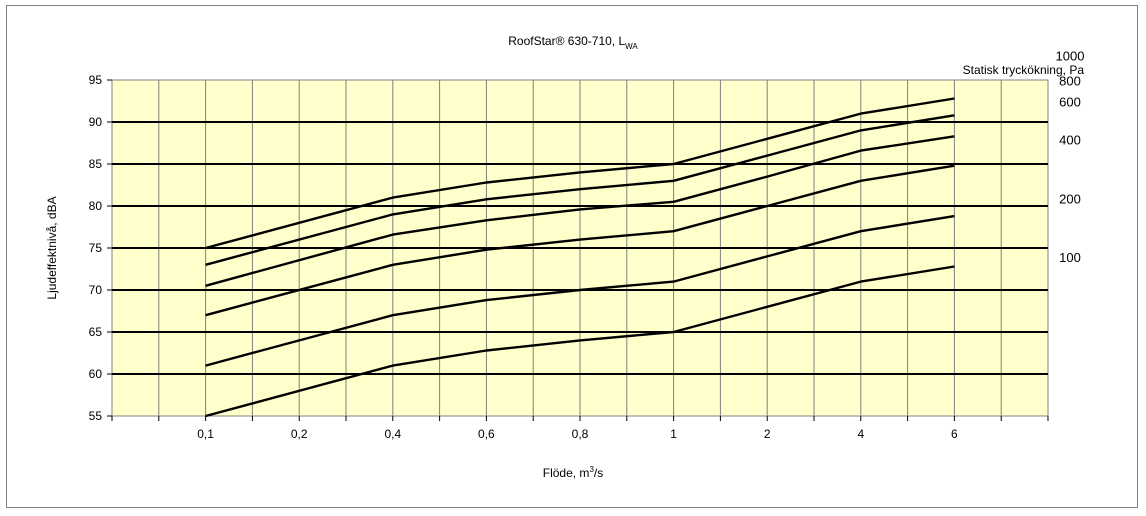 The height and width of the screenshot is (516, 1146). I want to click on x-axis-label: Flöde, m3/s, so click(573, 472).